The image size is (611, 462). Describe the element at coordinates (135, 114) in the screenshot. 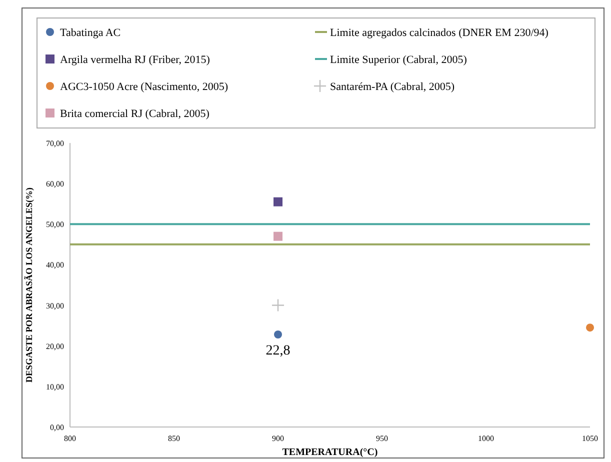

I see `legend-label: Brita comercial RJ (Cabral, 2005)` at that location.